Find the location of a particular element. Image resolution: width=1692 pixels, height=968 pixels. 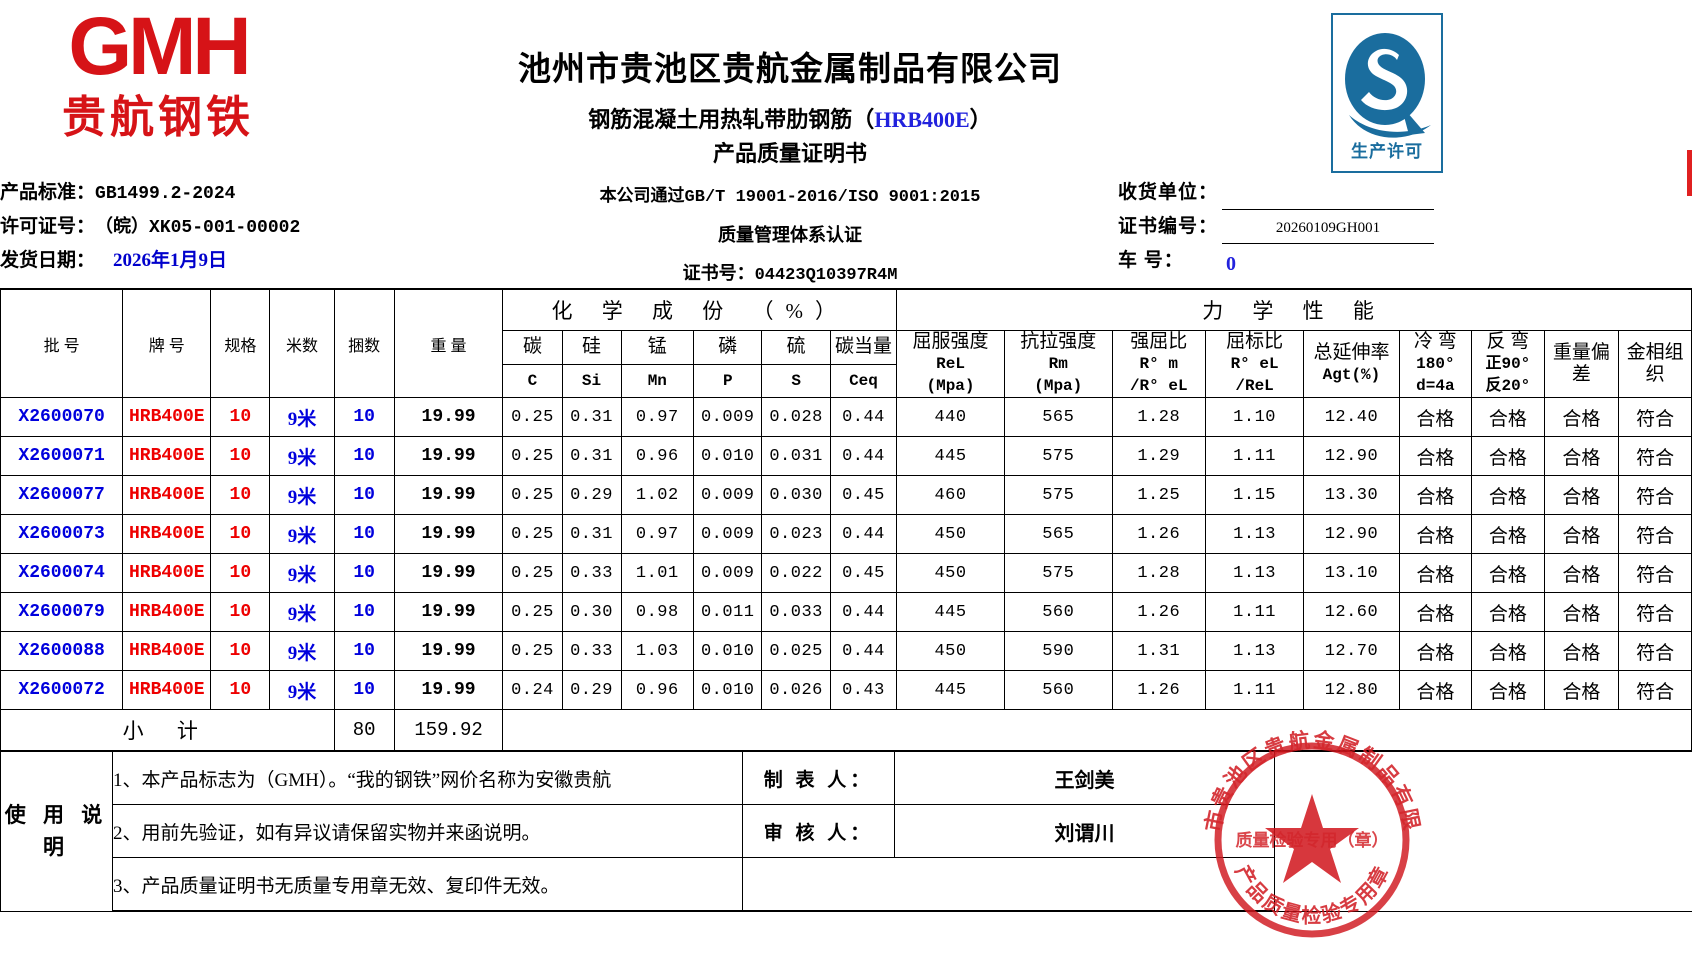

company-logo: GMH 贵航钢铁 is located at coordinates (158, 94).